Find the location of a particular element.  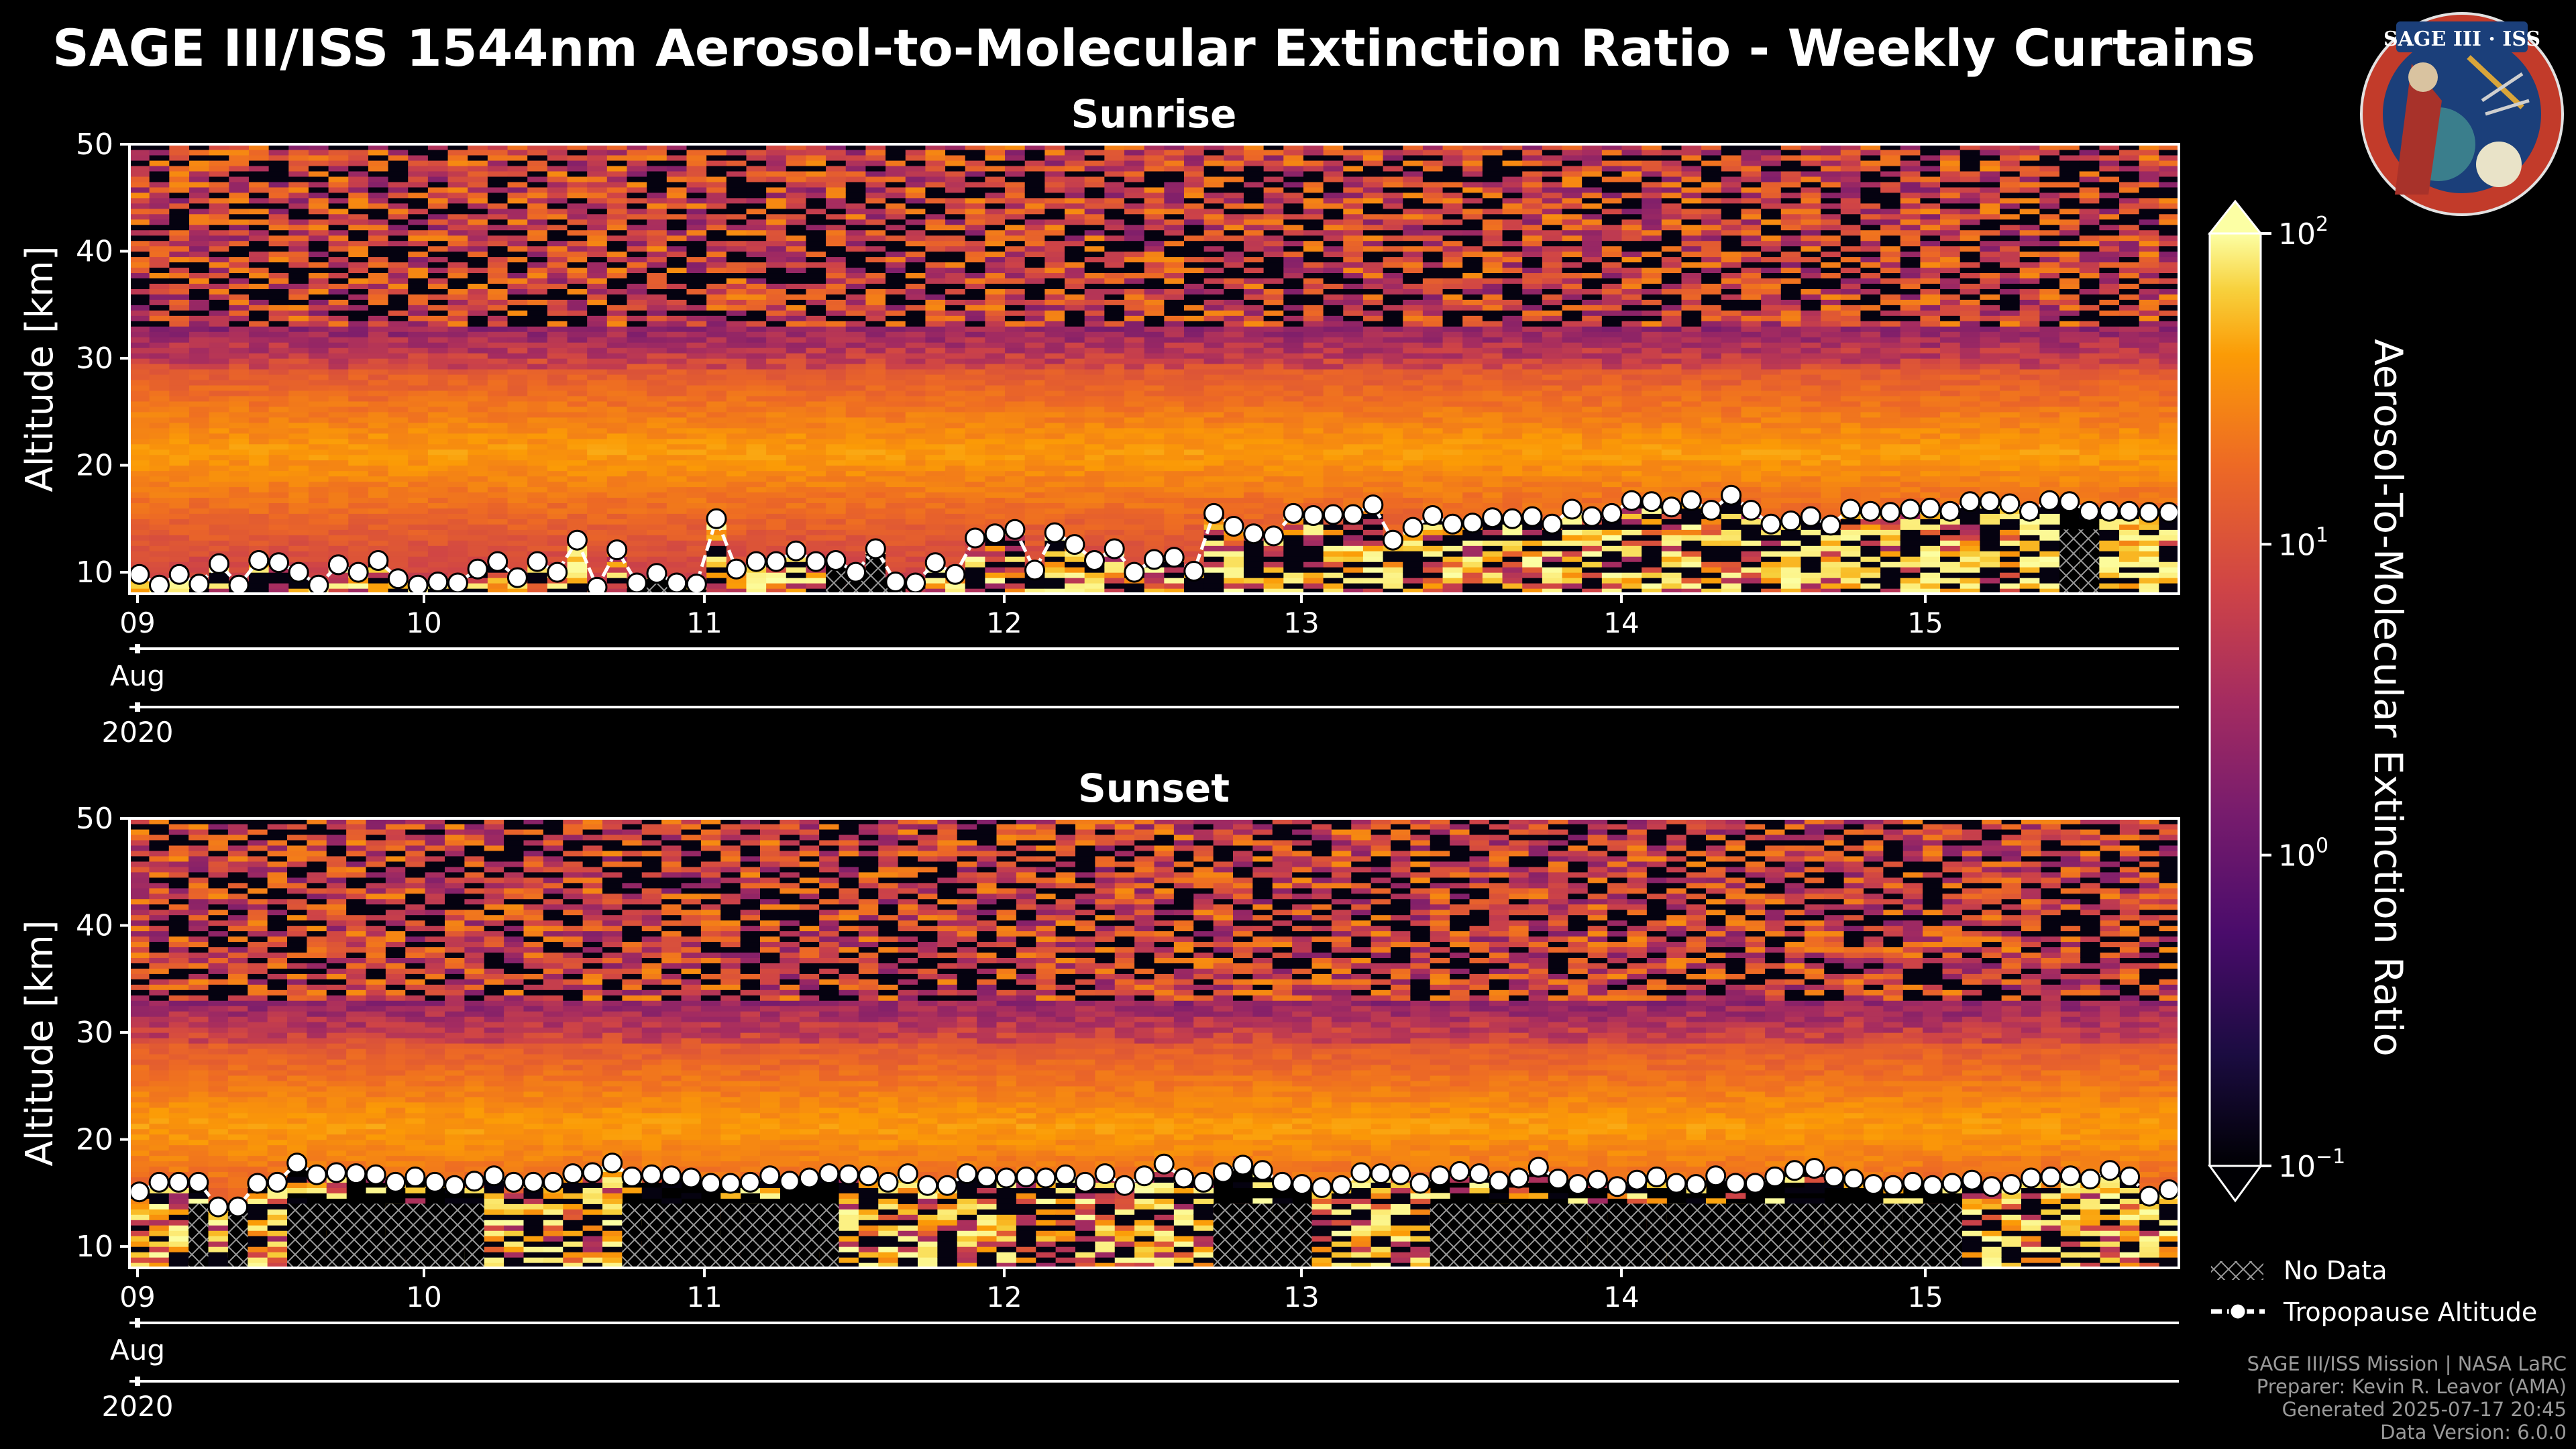

sunrise-x-tick-label: 10 is located at coordinates (423, 622).